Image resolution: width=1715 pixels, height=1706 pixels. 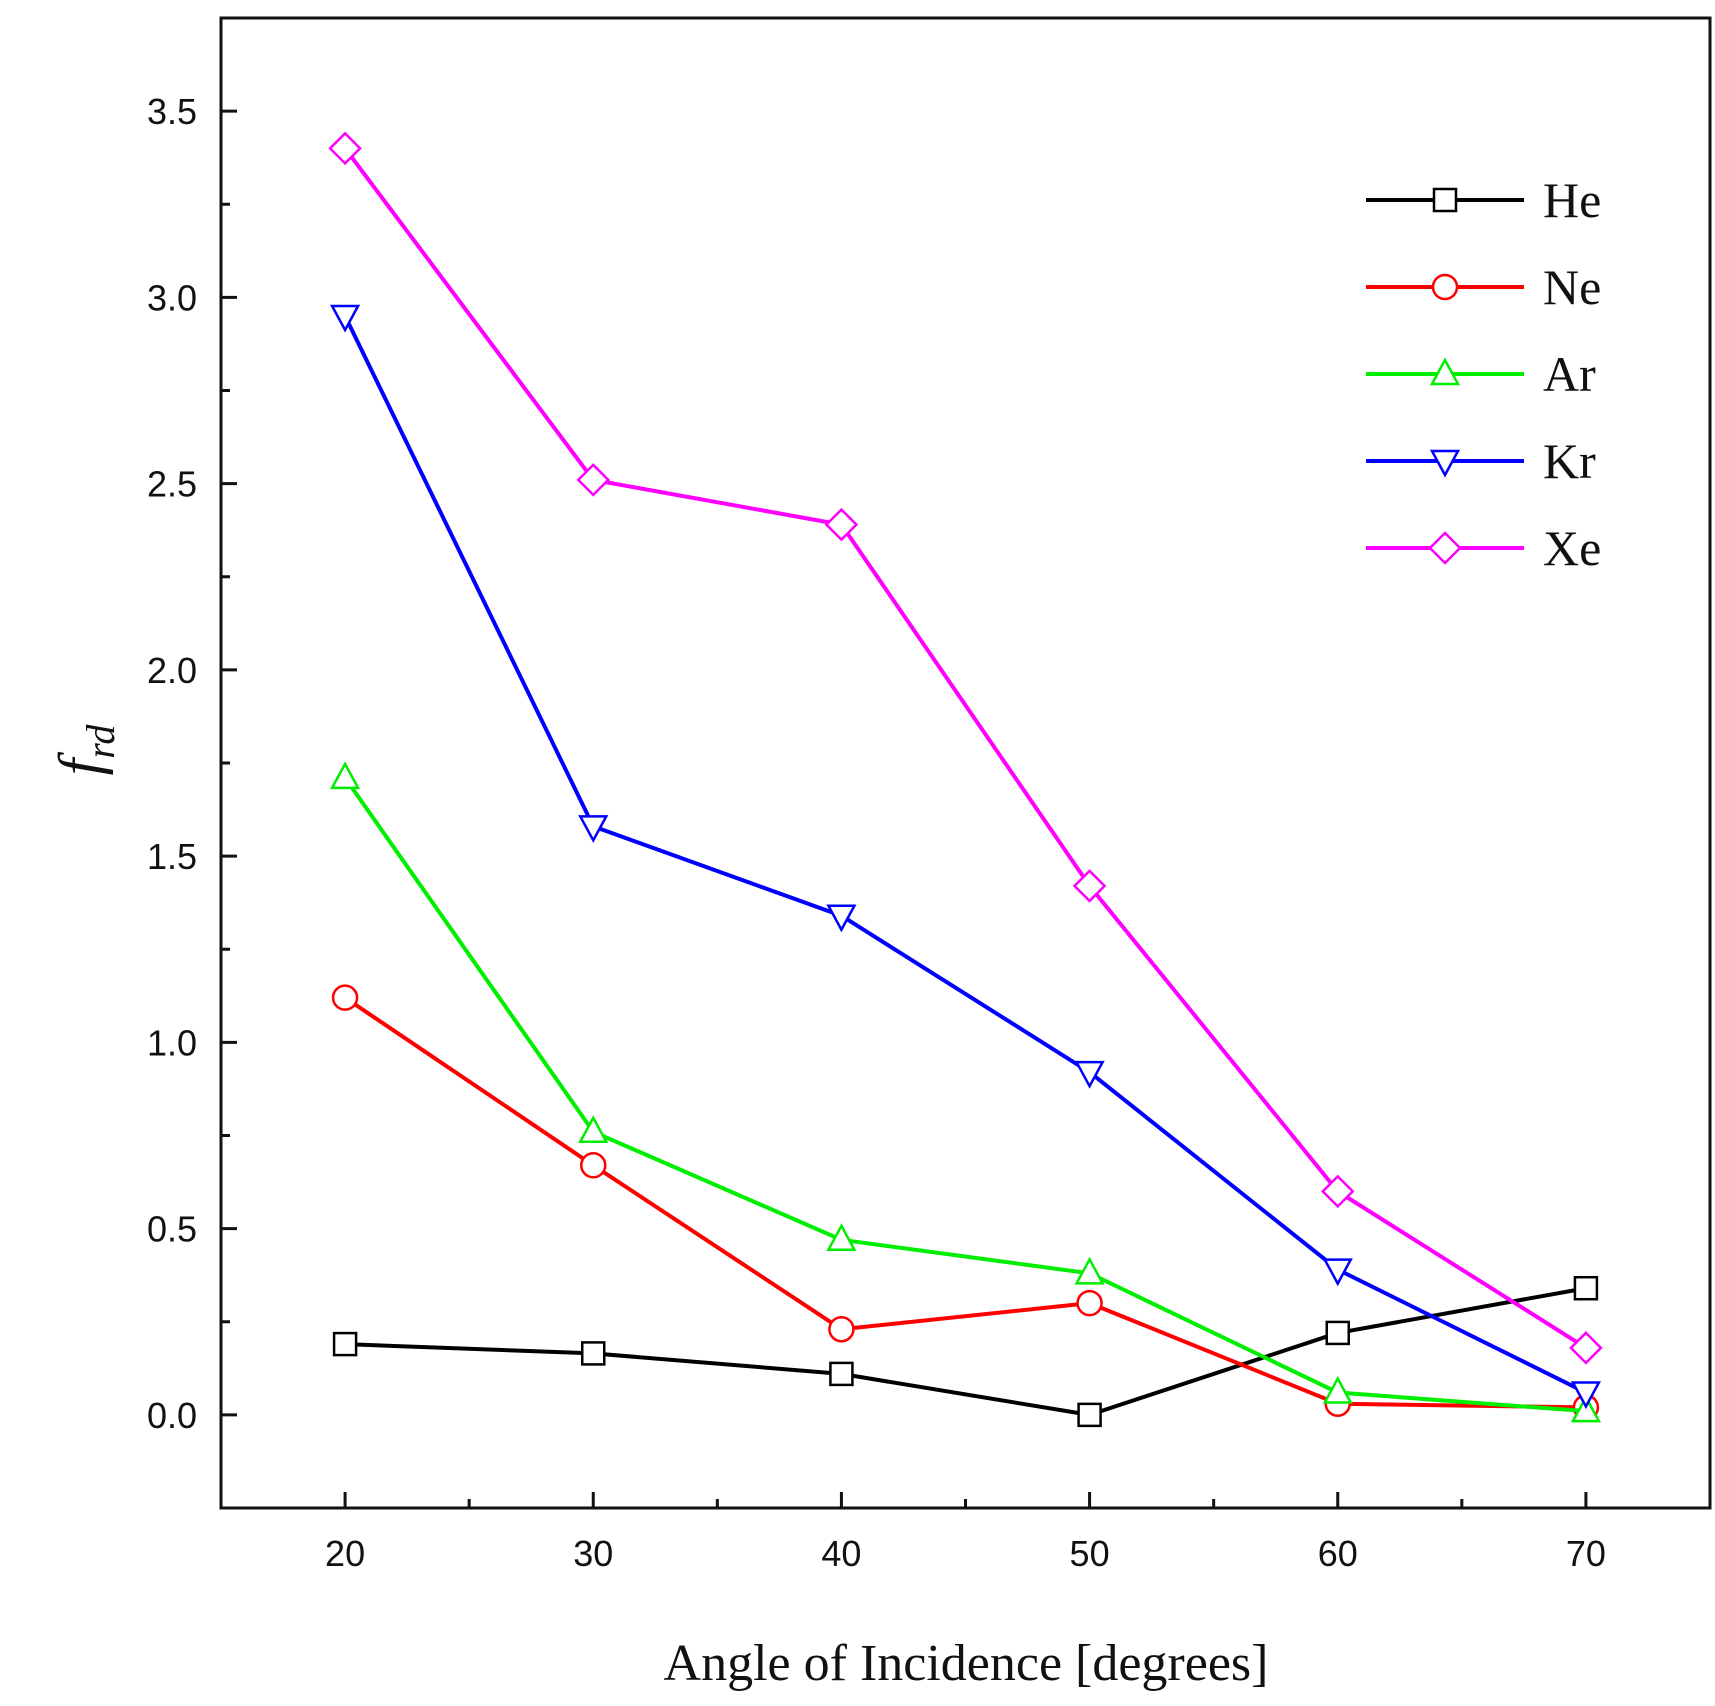 I want to click on legend-label: Kr, so click(x=1569, y=461).